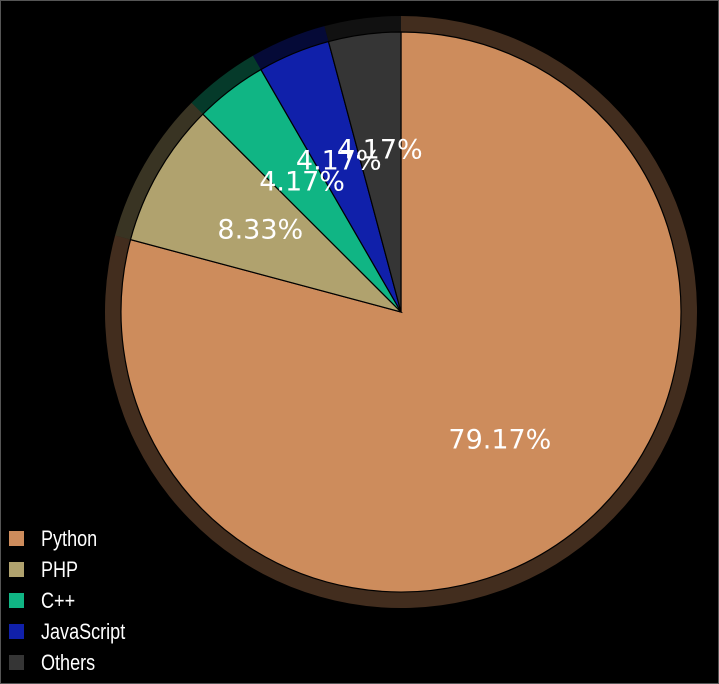 Image resolution: width=719 pixels, height=684 pixels. Describe the element at coordinates (58, 601) in the screenshot. I see `legend-label: C++` at that location.